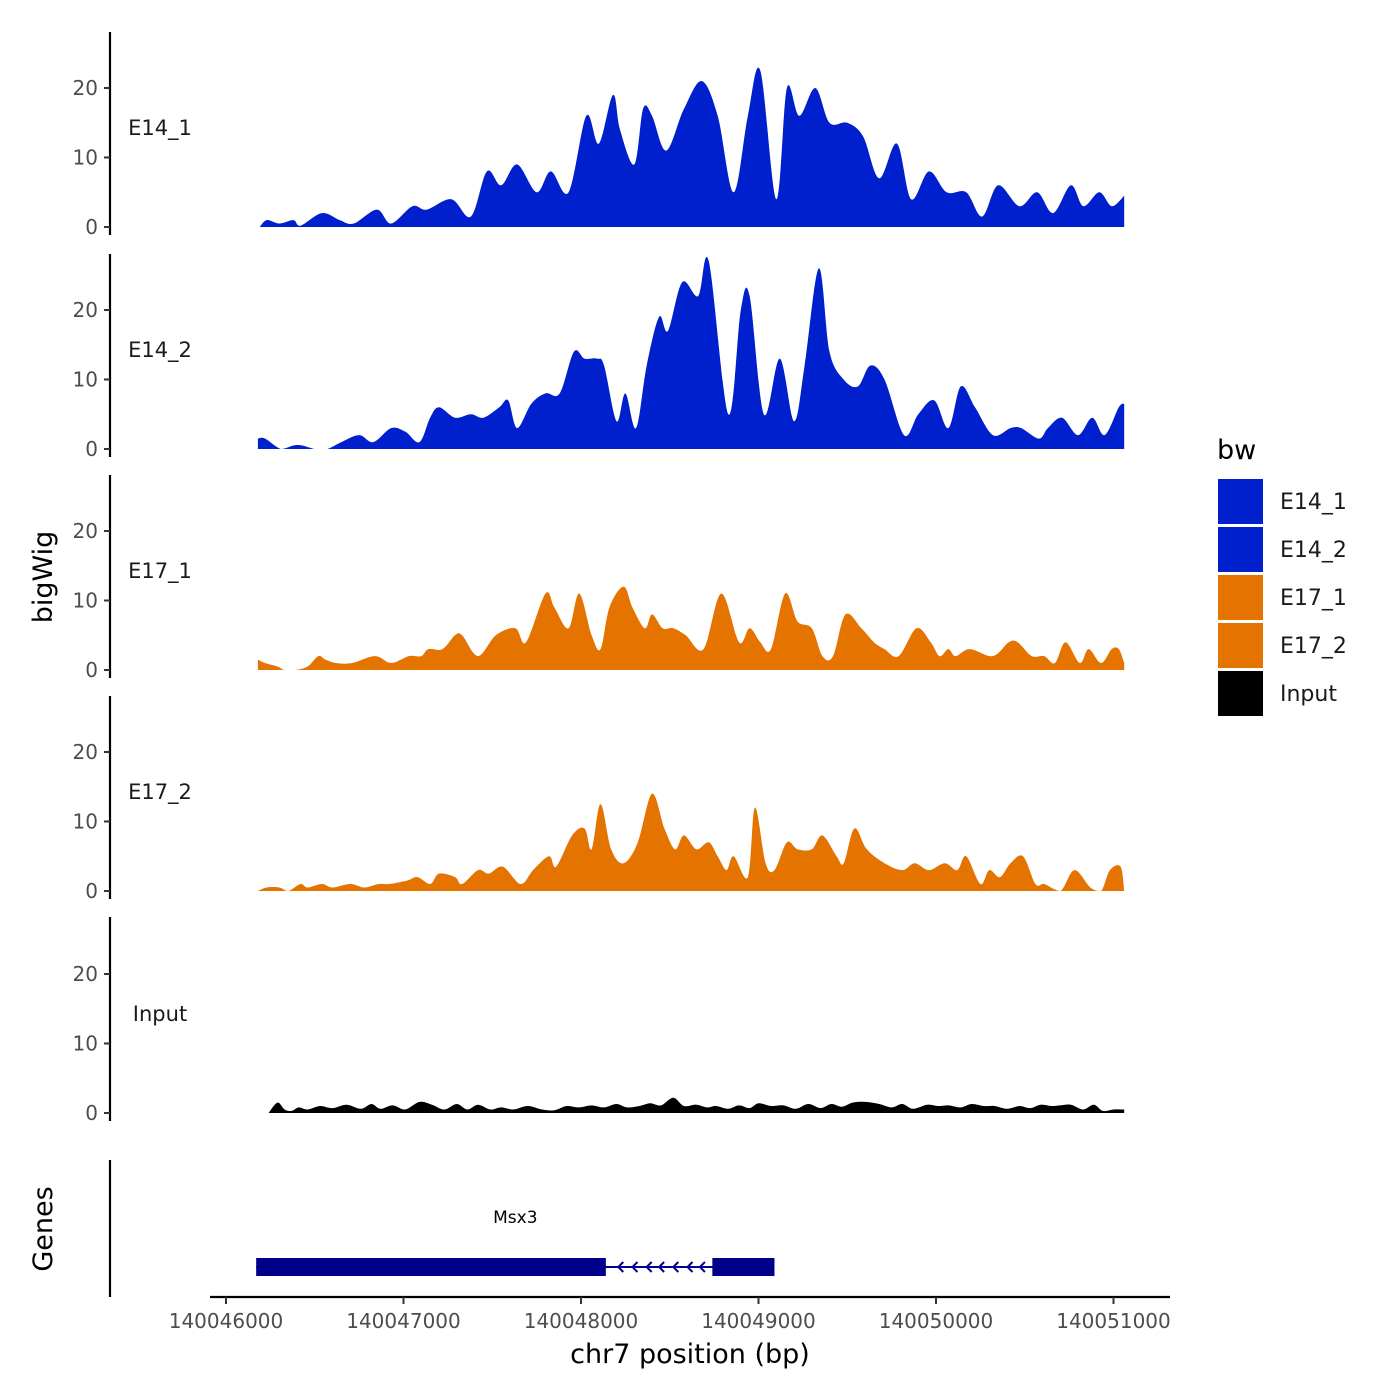 This screenshot has height=1400, width=1400. I want to click on track-E17_2: 0 10 20 E17_2, so click(599, 799).